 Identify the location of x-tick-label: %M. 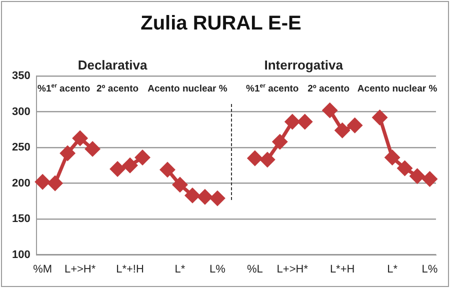
(42, 269).